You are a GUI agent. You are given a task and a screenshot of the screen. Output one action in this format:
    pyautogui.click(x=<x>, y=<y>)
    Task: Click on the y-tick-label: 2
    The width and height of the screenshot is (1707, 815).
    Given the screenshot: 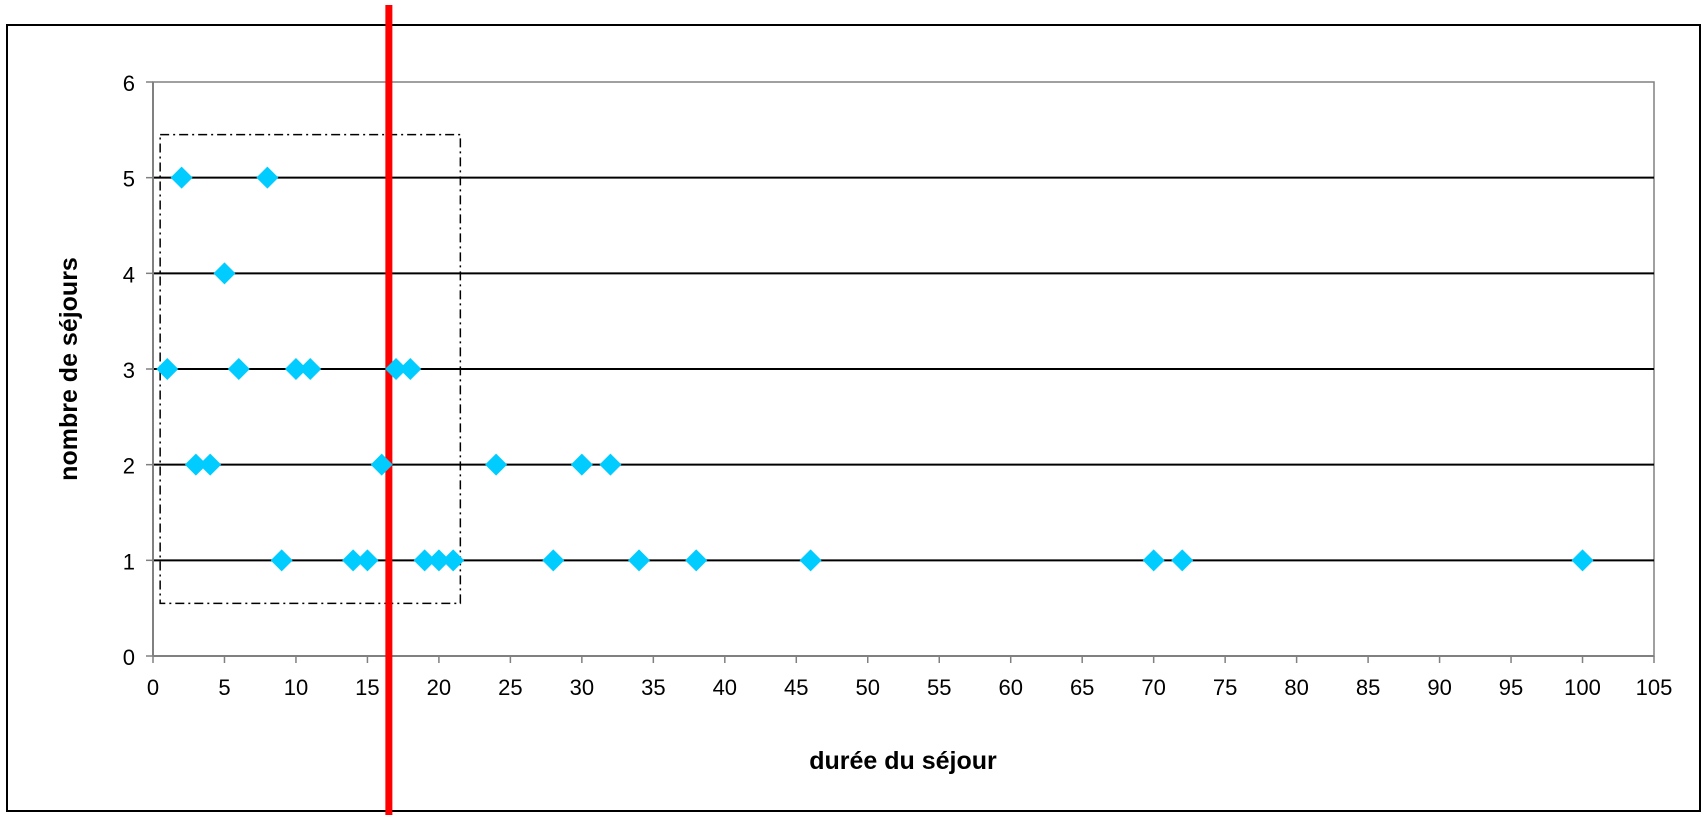 What is the action you would take?
    pyautogui.click(x=129, y=466)
    